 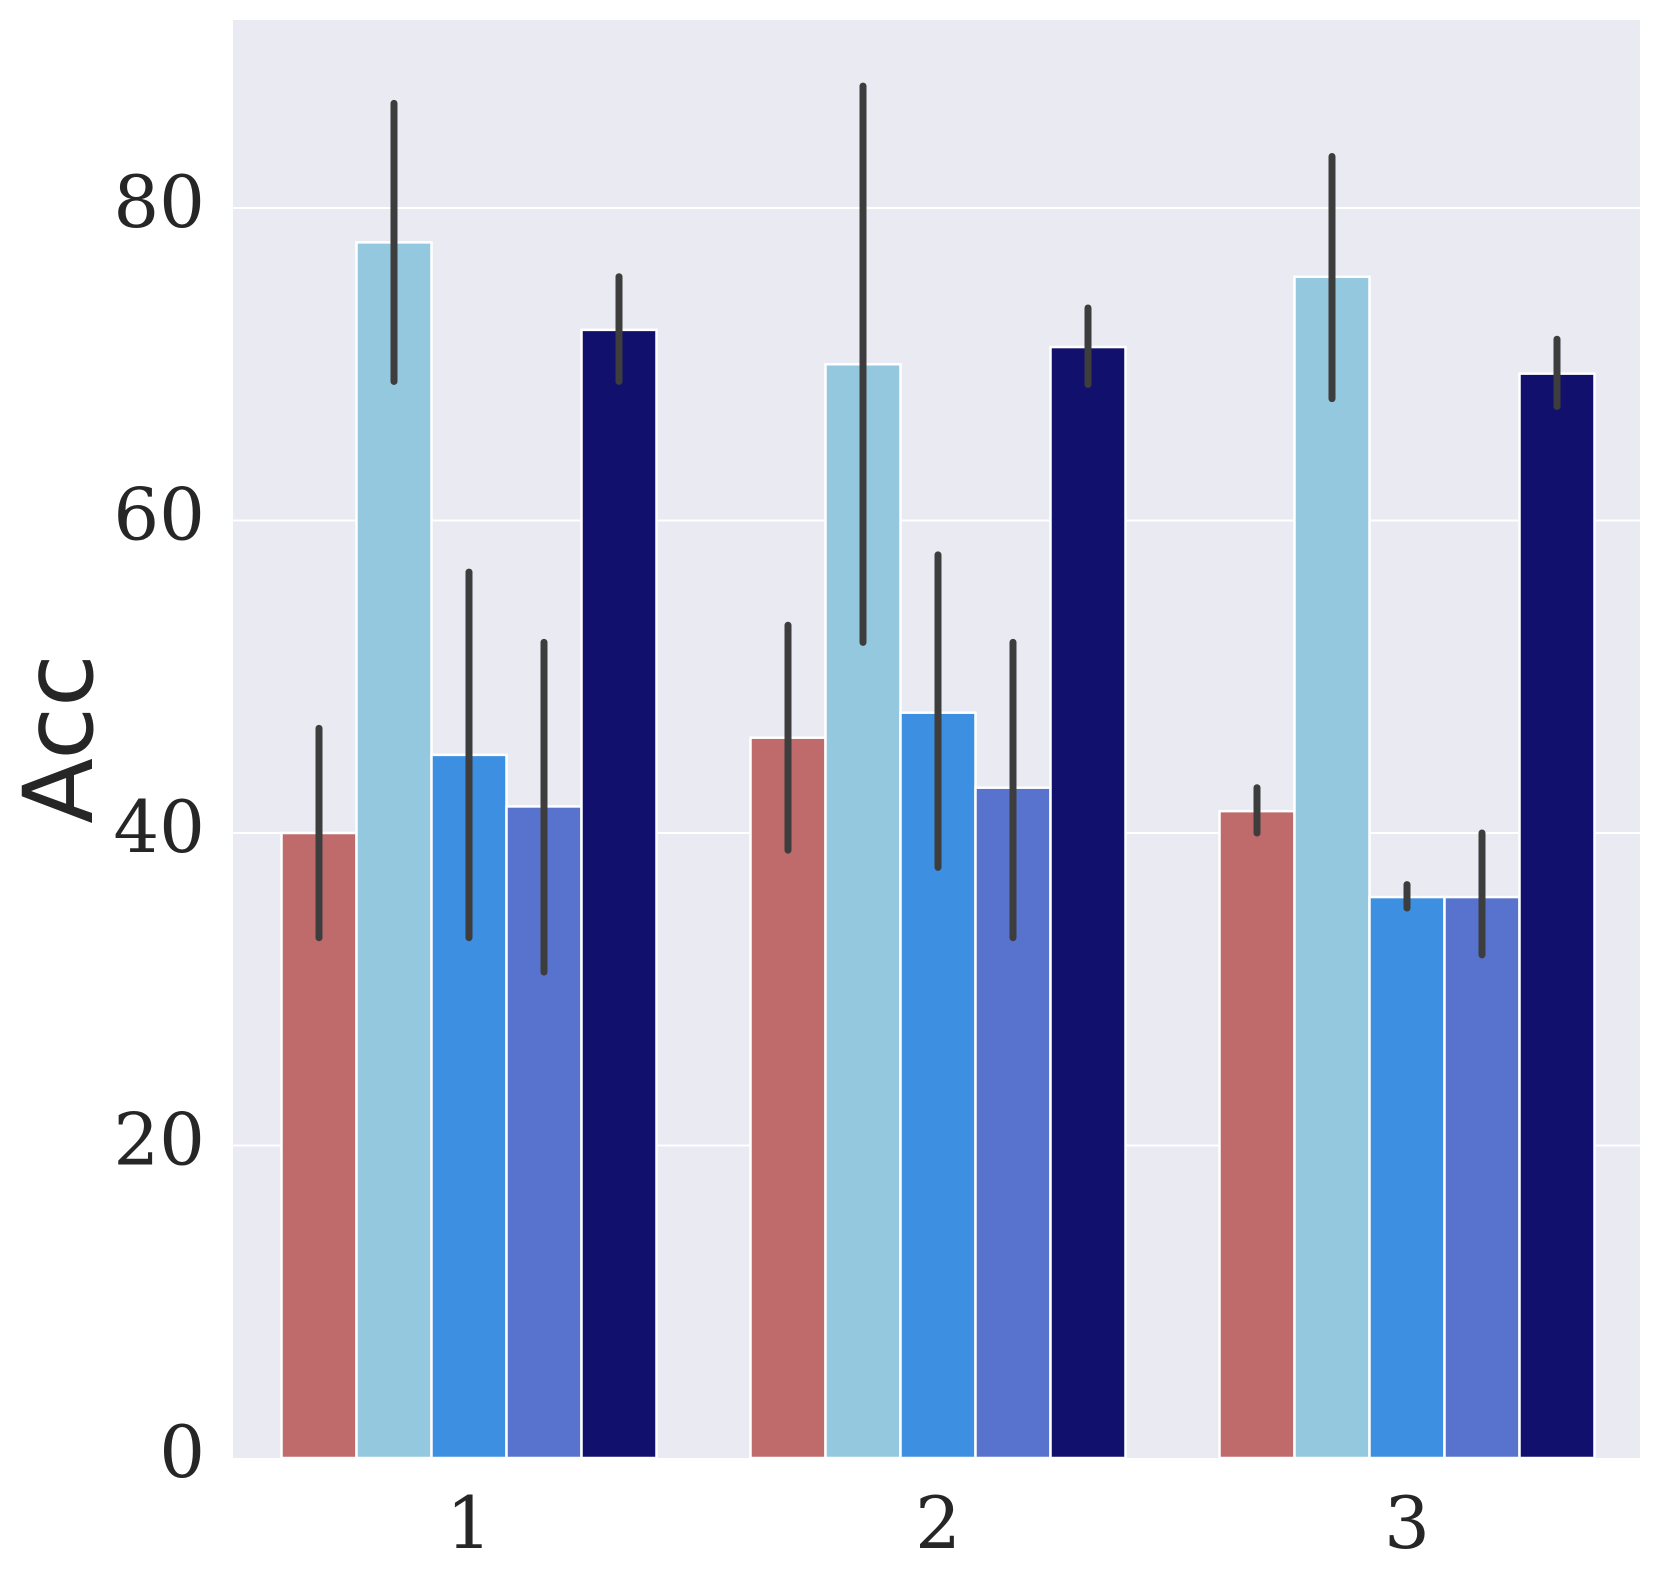 I want to click on x-axis-ticks: 1 2 3, so click(x=938, y=1523).